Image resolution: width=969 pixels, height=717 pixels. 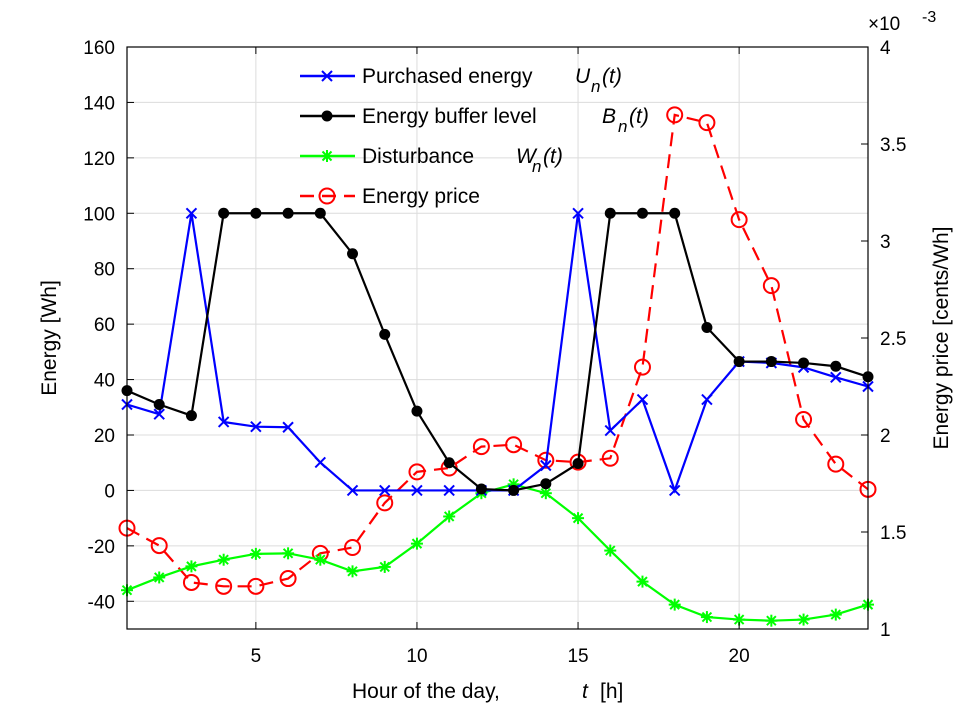 What do you see at coordinates (611, 691) in the screenshot?
I see `x-axis-title-unit: [h]` at bounding box center [611, 691].